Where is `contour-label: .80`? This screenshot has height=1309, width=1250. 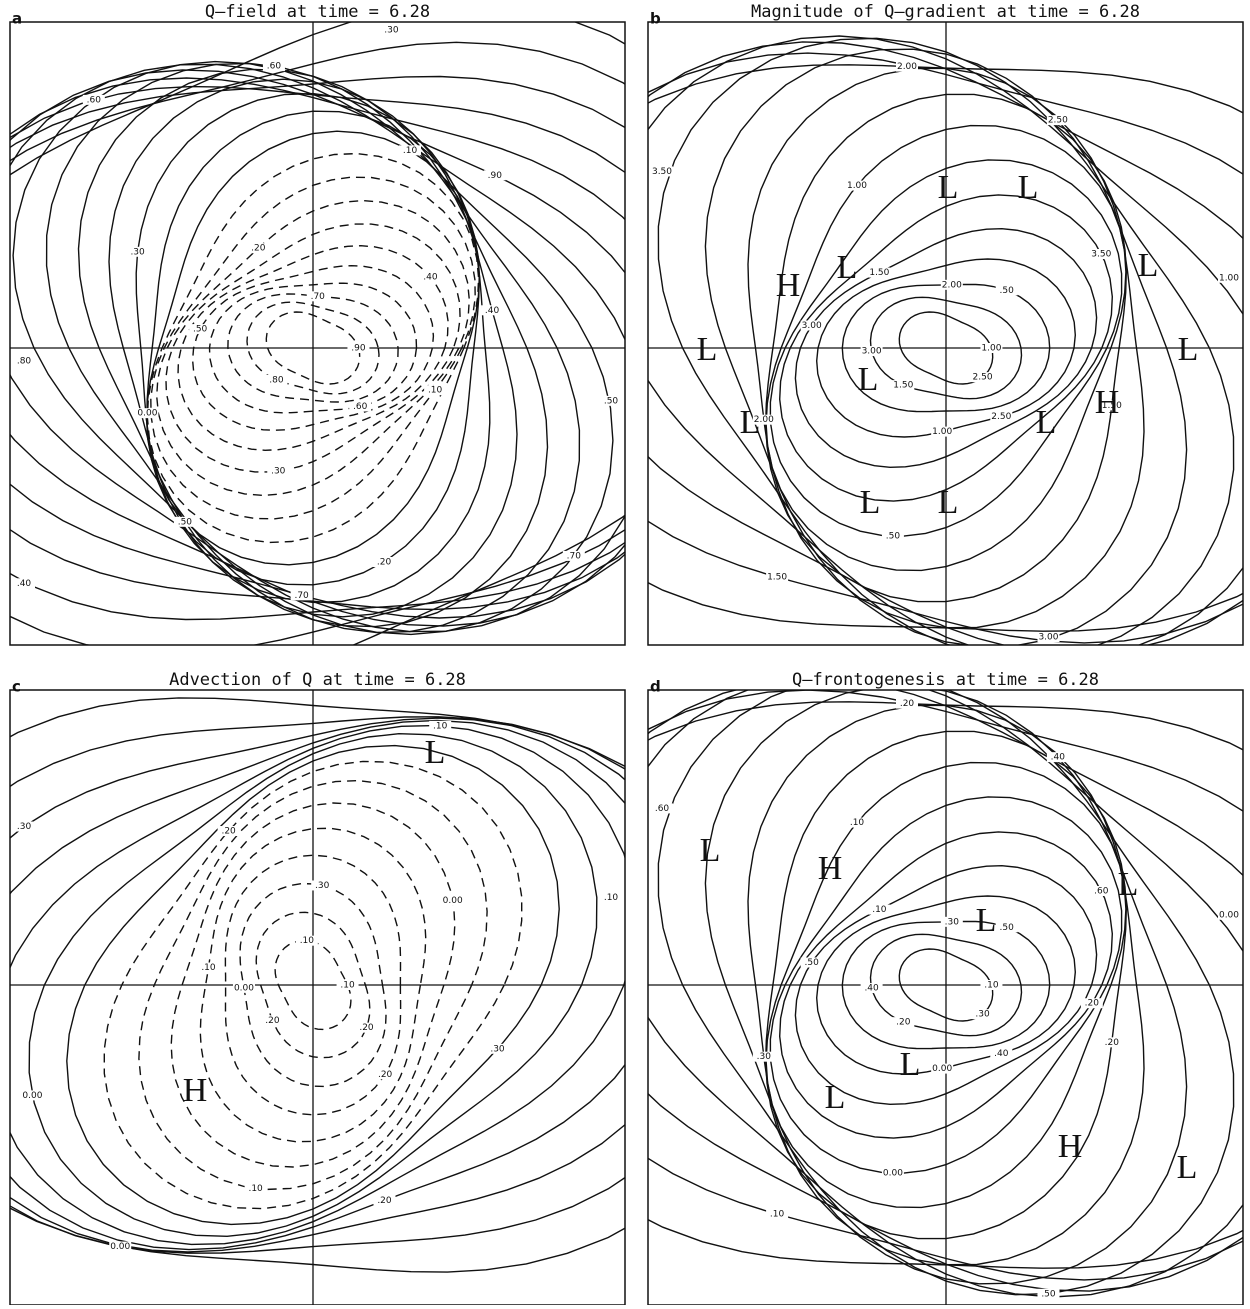 contour-label: .80 is located at coordinates (276, 380).